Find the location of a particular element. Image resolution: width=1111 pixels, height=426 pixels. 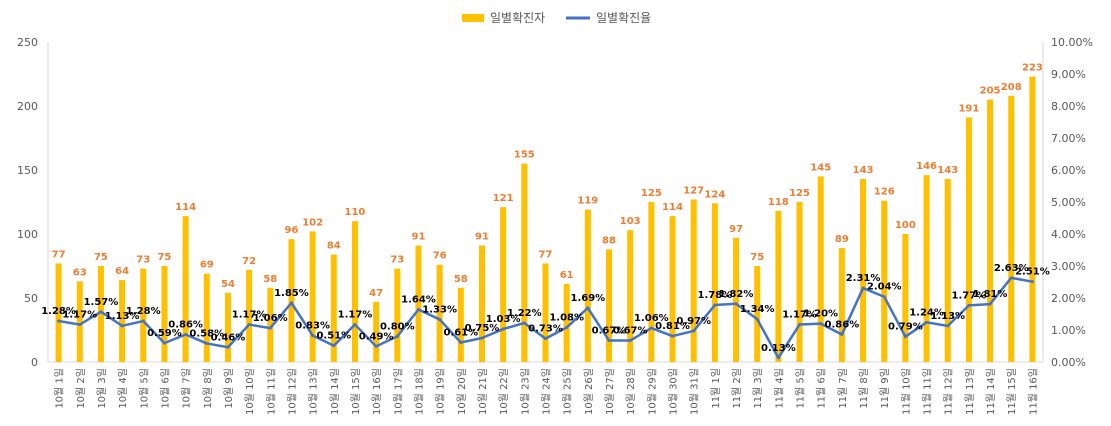

rate-value-label: 1.33% is located at coordinates (439, 309).